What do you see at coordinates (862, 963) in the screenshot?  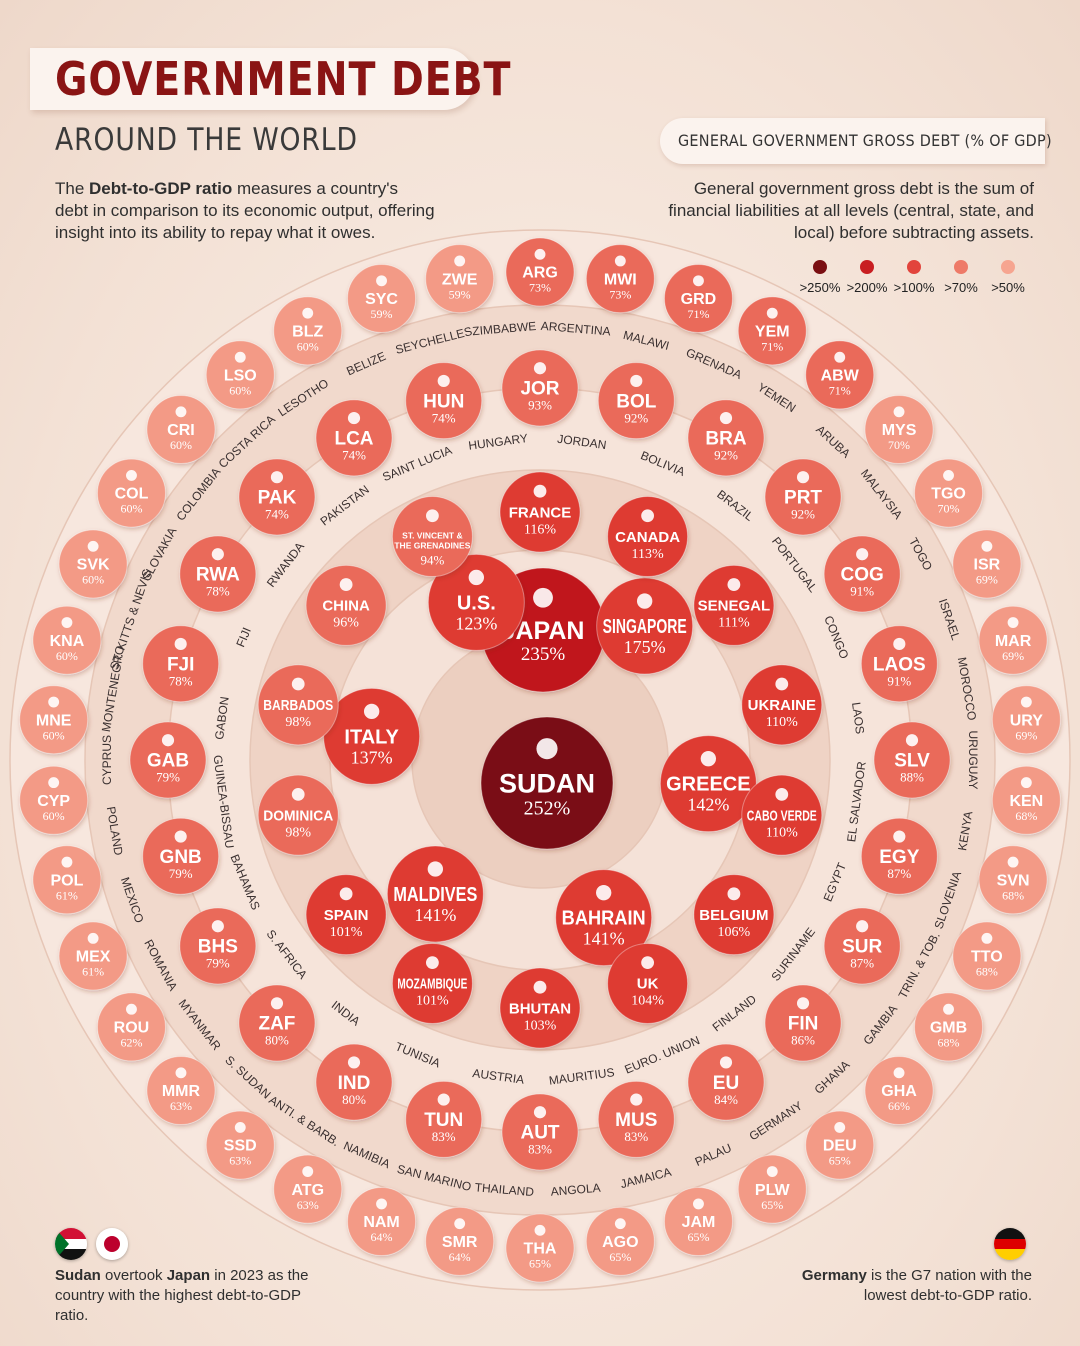 I see `bubble-value: 87%` at bounding box center [862, 963].